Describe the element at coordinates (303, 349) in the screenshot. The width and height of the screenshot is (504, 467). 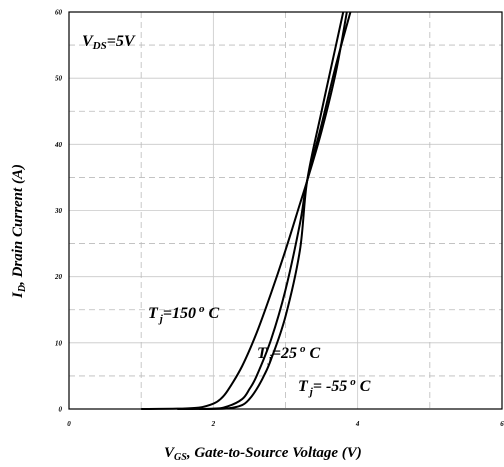
I see `label-tj-25-sup: o` at that location.